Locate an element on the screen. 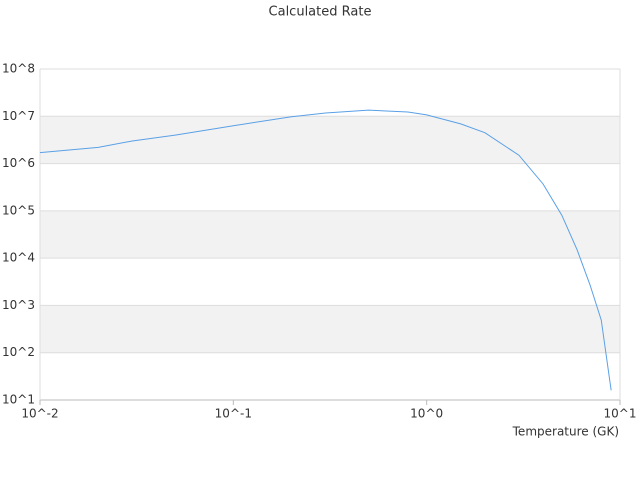 Image resolution: width=640 pixels, height=480 pixels. y-tick-label: 10^2 is located at coordinates (18, 352).